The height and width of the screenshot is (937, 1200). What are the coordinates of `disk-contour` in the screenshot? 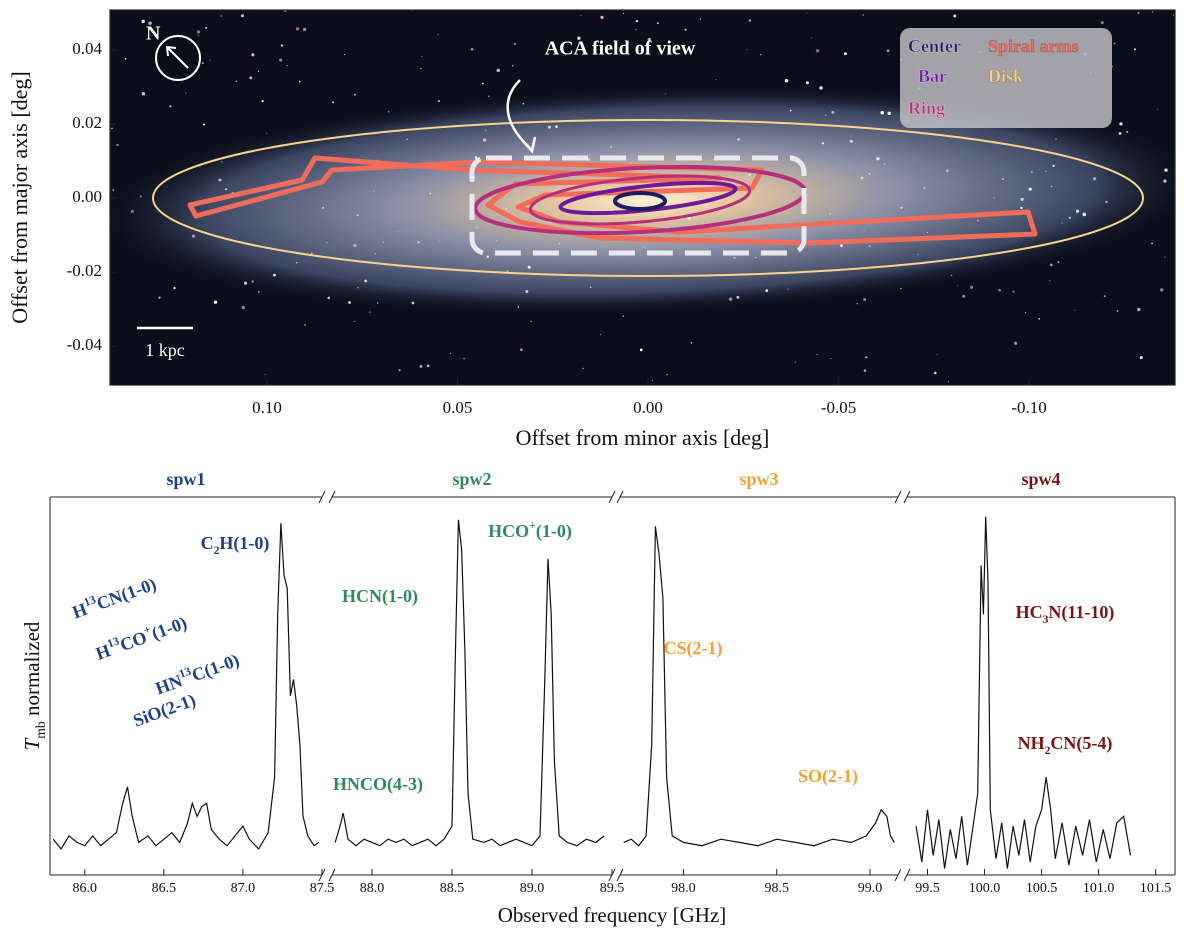 It's located at (648, 198).